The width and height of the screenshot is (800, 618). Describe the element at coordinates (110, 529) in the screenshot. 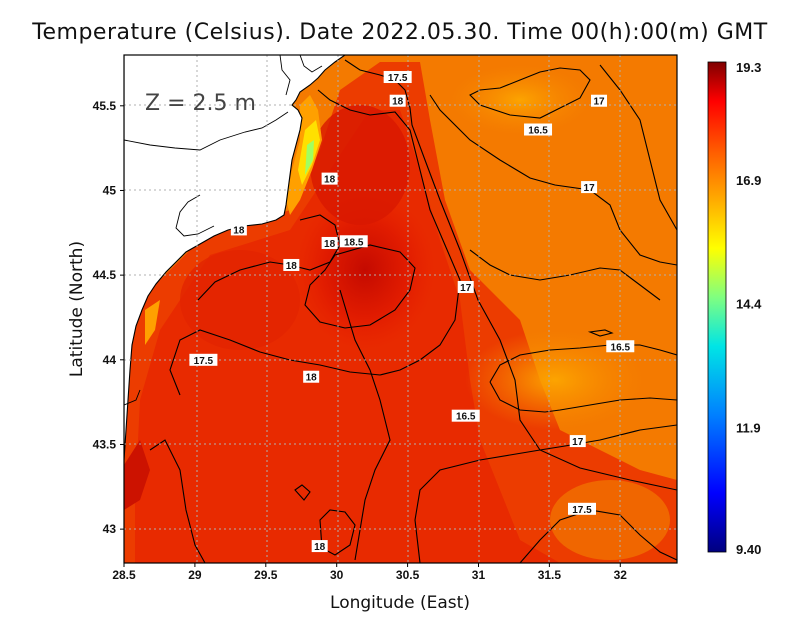

I see `y-tick-label: 43` at that location.